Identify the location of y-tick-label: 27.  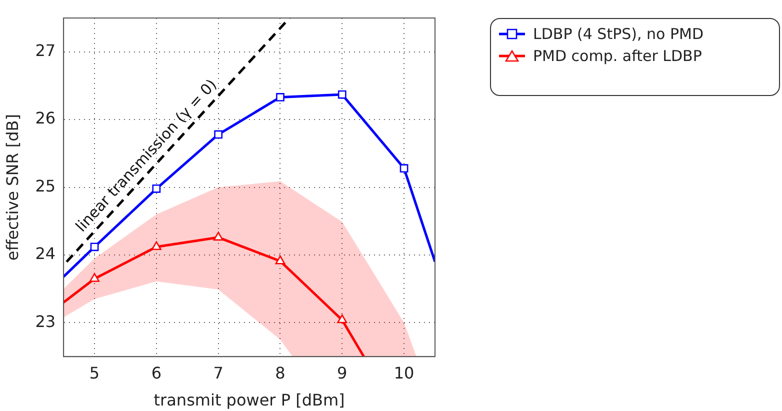
(45, 50).